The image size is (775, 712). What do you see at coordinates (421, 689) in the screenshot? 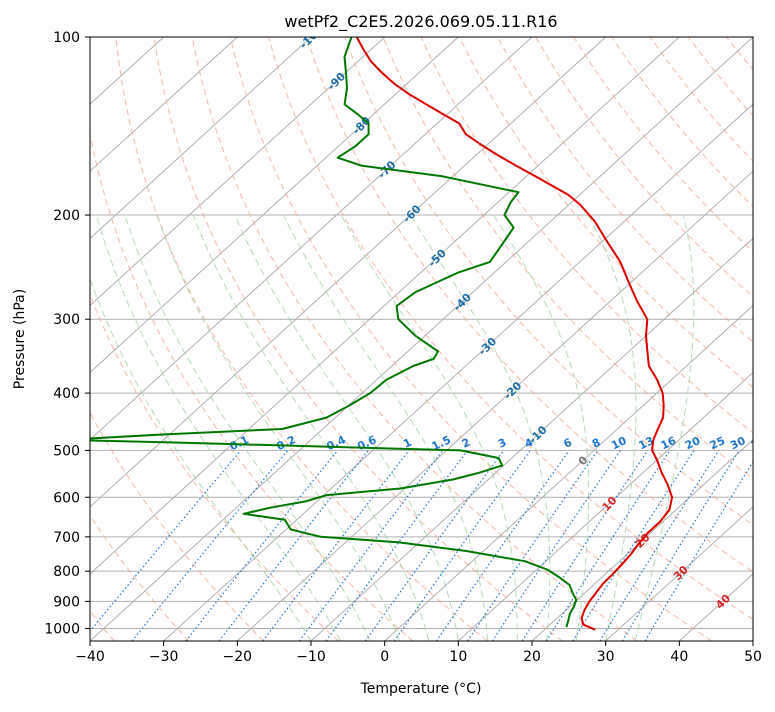
I see `x-axis-label: Temperature (°C)` at bounding box center [421, 689].